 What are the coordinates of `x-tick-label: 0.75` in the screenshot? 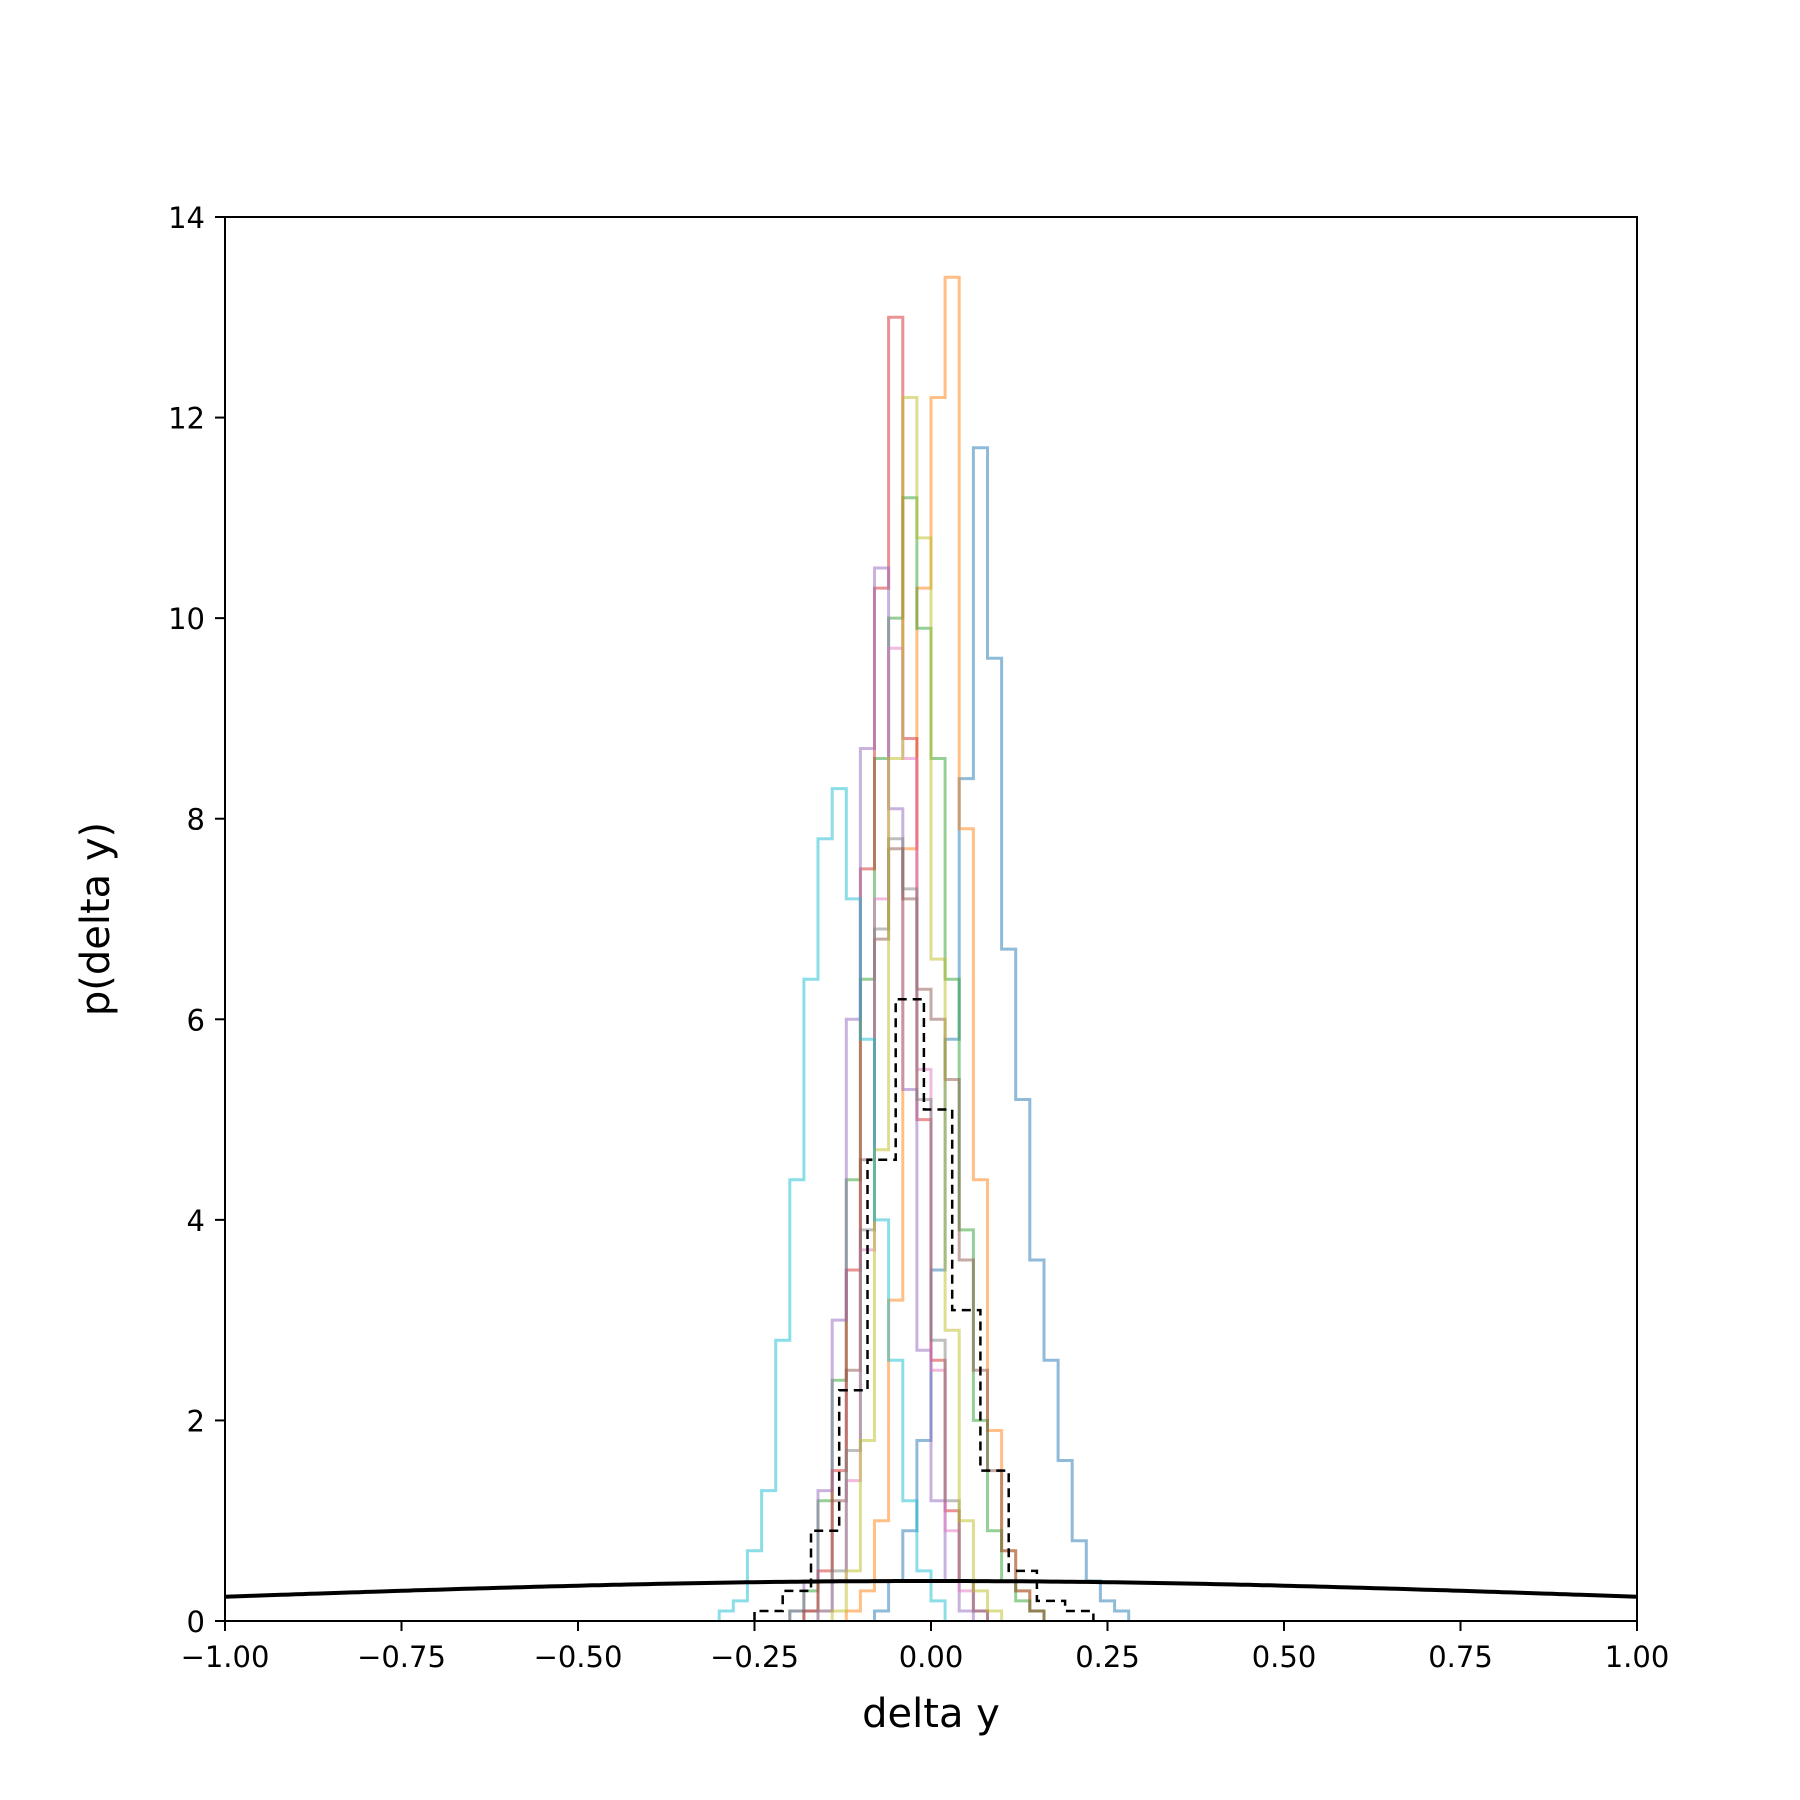 It's located at (1460, 1657).